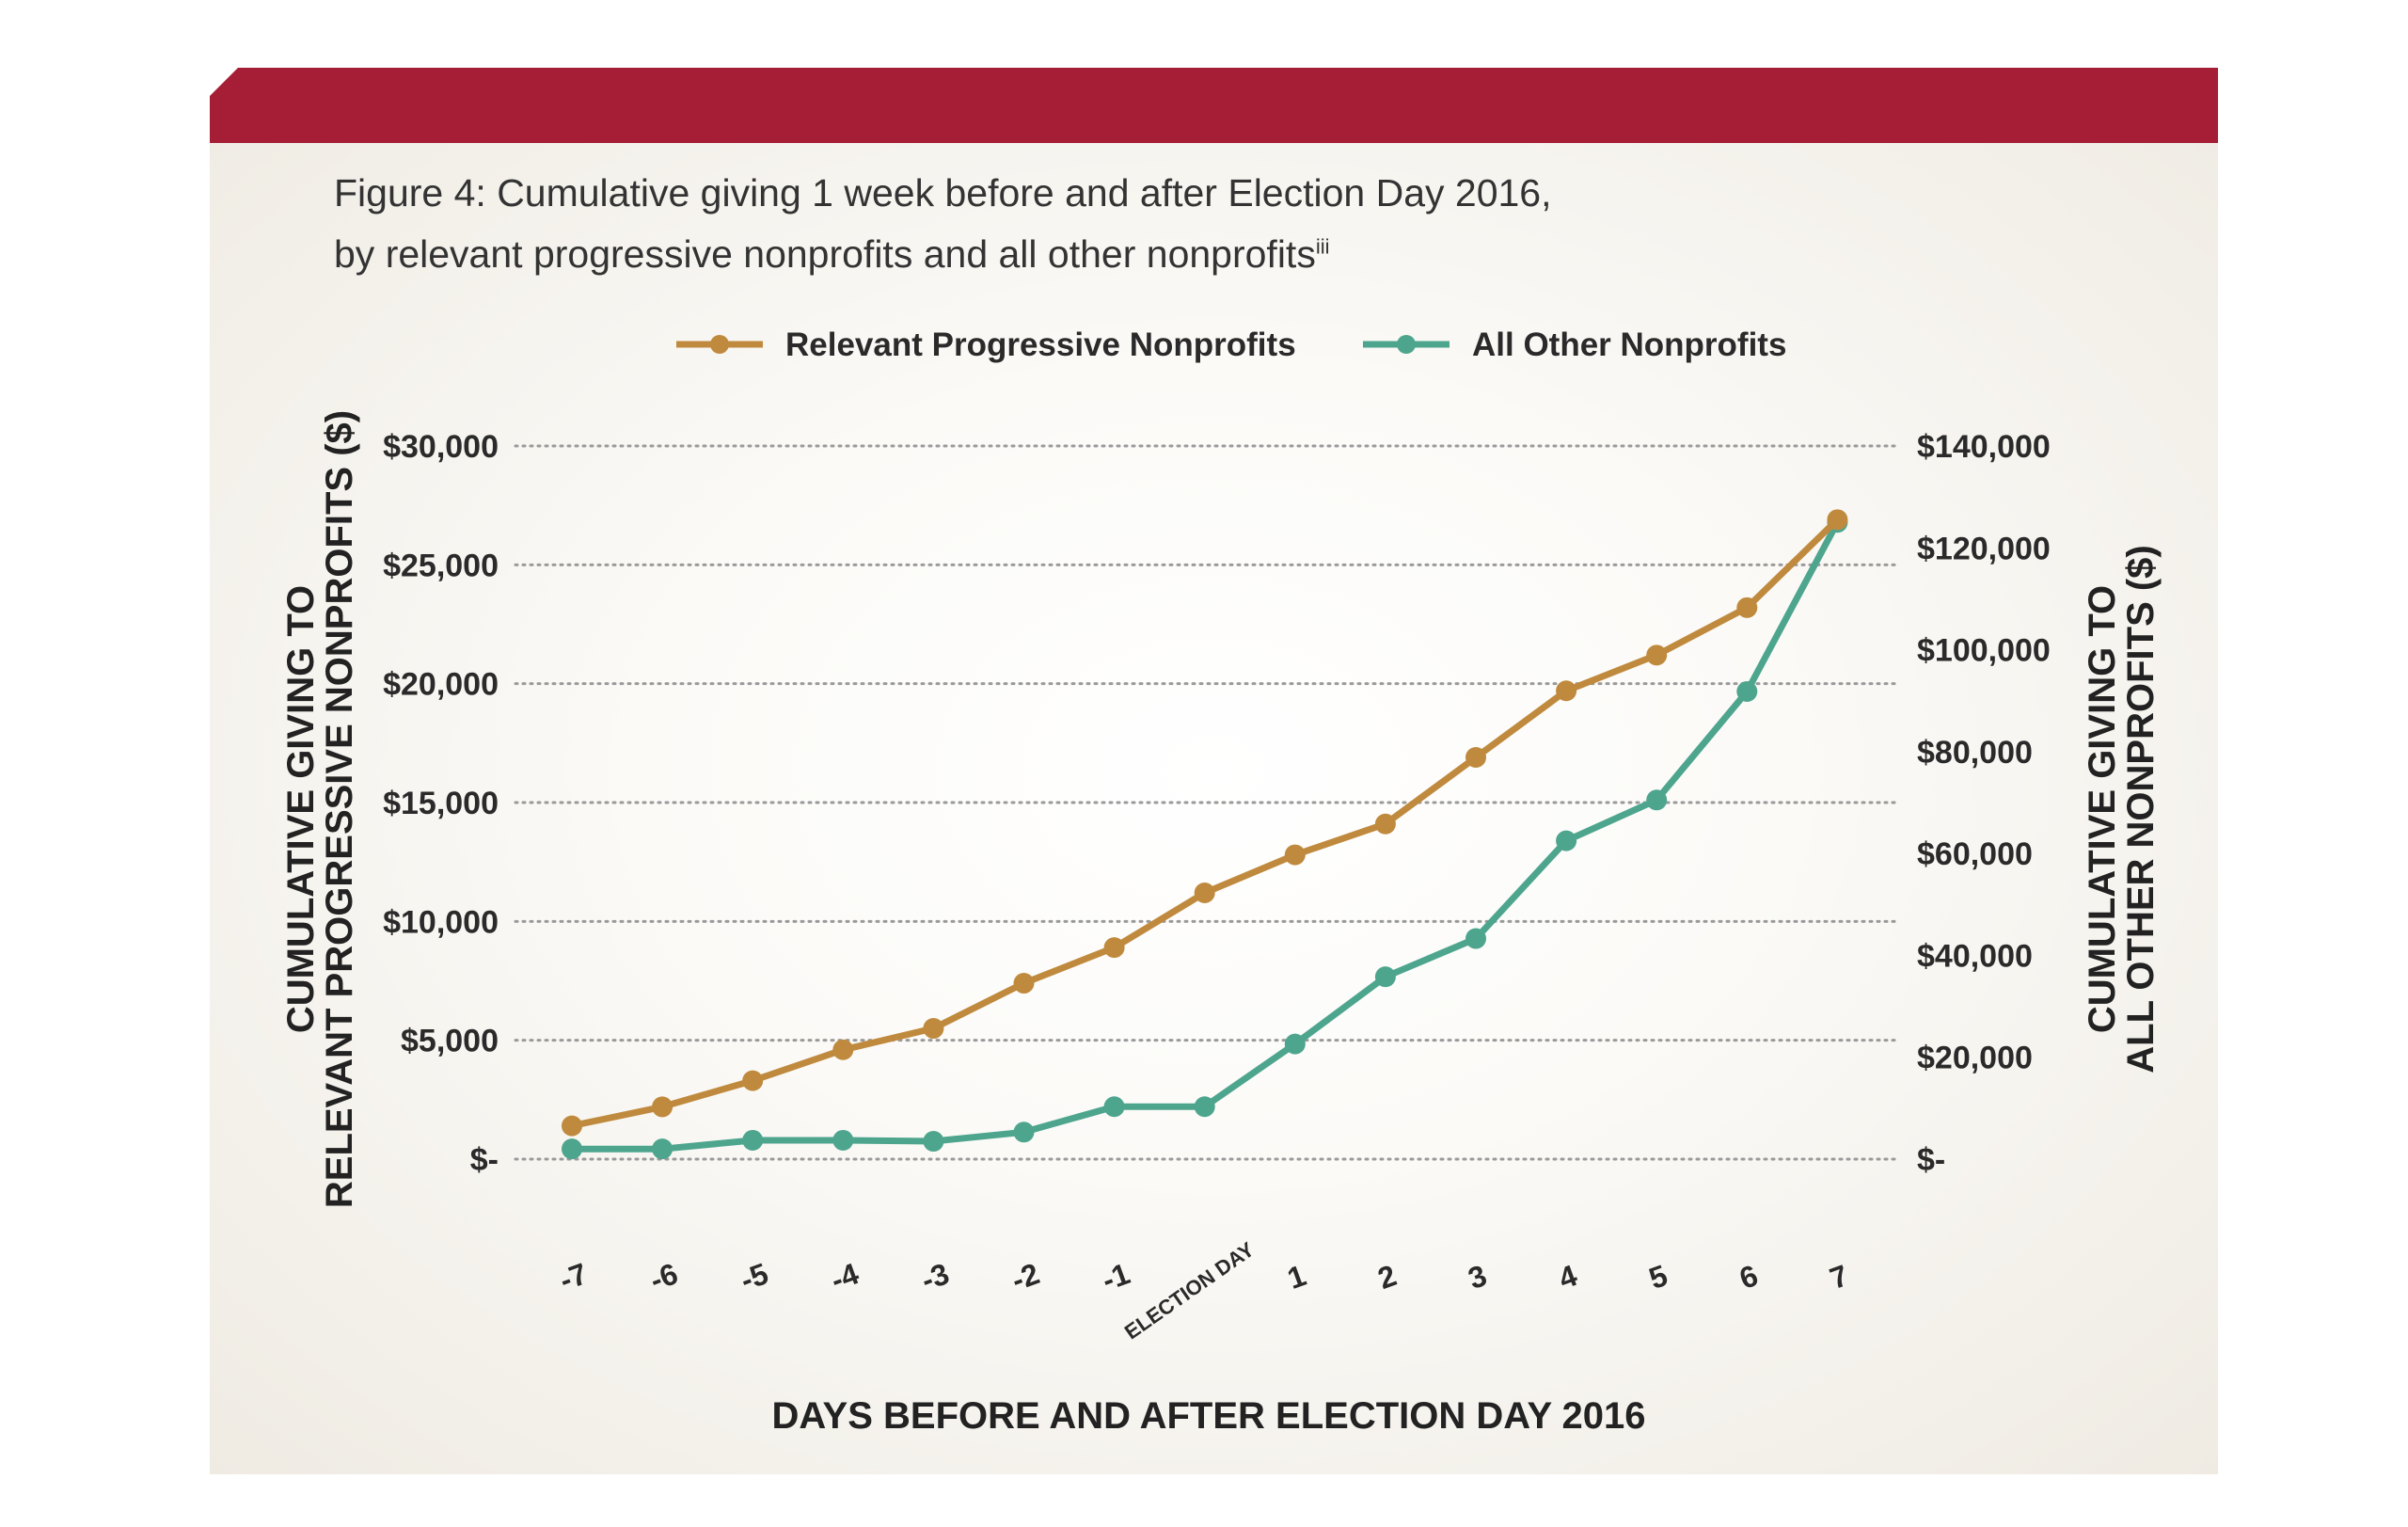 This screenshot has width=2408, height=1527. I want to click on x-tick-label: -6, so click(663, 1276).